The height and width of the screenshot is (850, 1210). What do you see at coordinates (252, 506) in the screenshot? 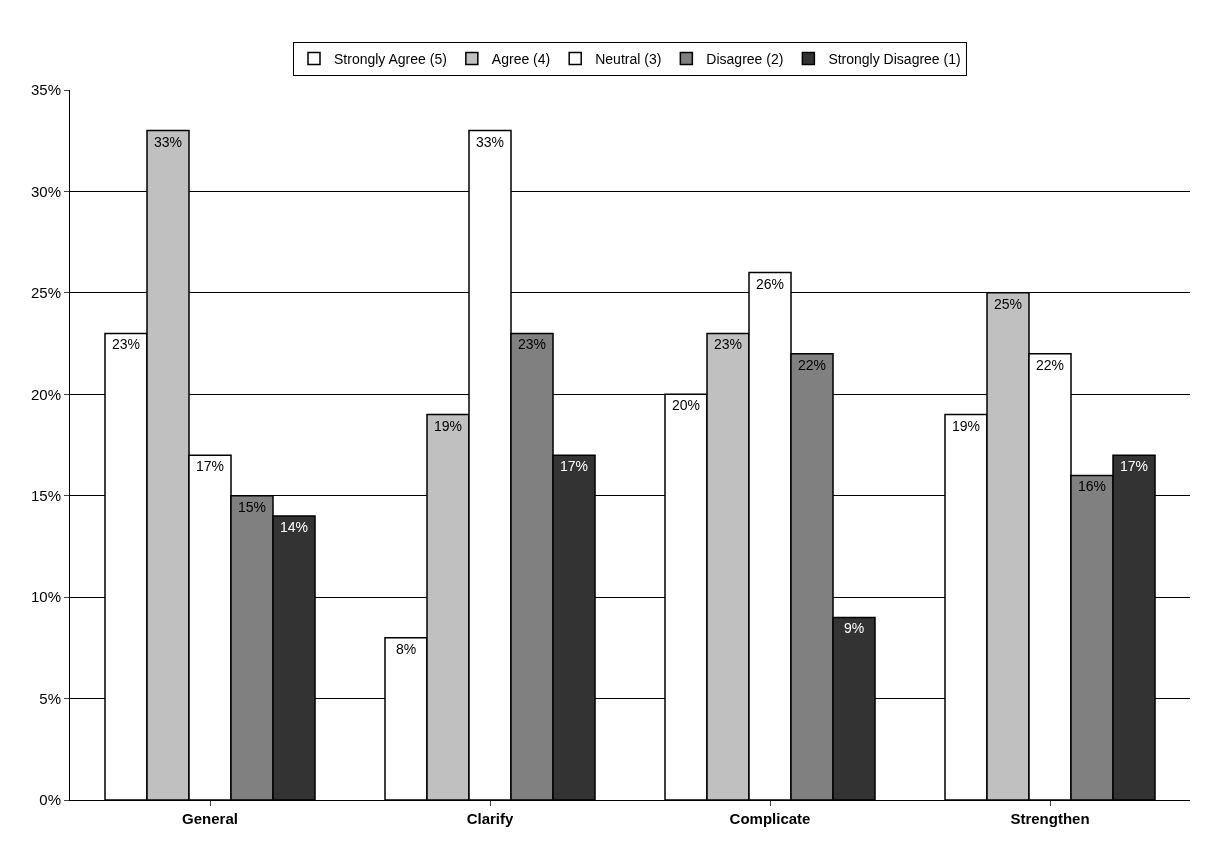
I see `data-label: 15%` at bounding box center [252, 506].